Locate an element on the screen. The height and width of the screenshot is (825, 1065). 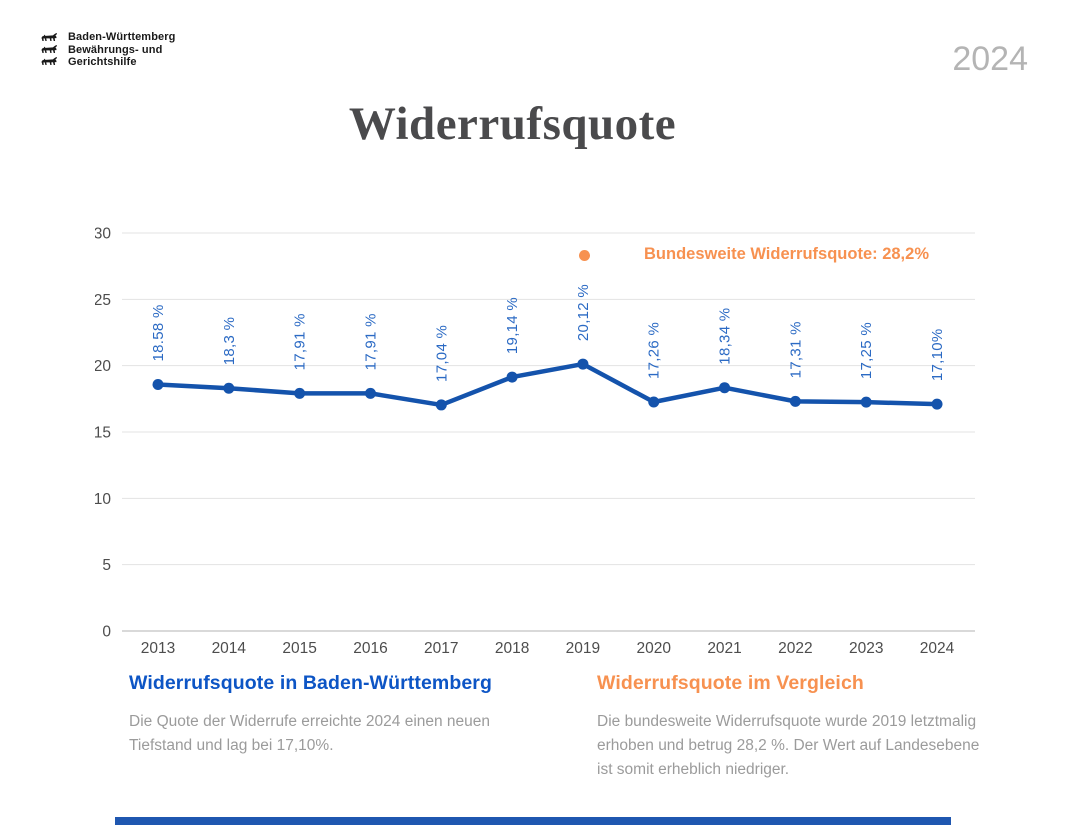
year-badge: 2024 is located at coordinates (990, 59).